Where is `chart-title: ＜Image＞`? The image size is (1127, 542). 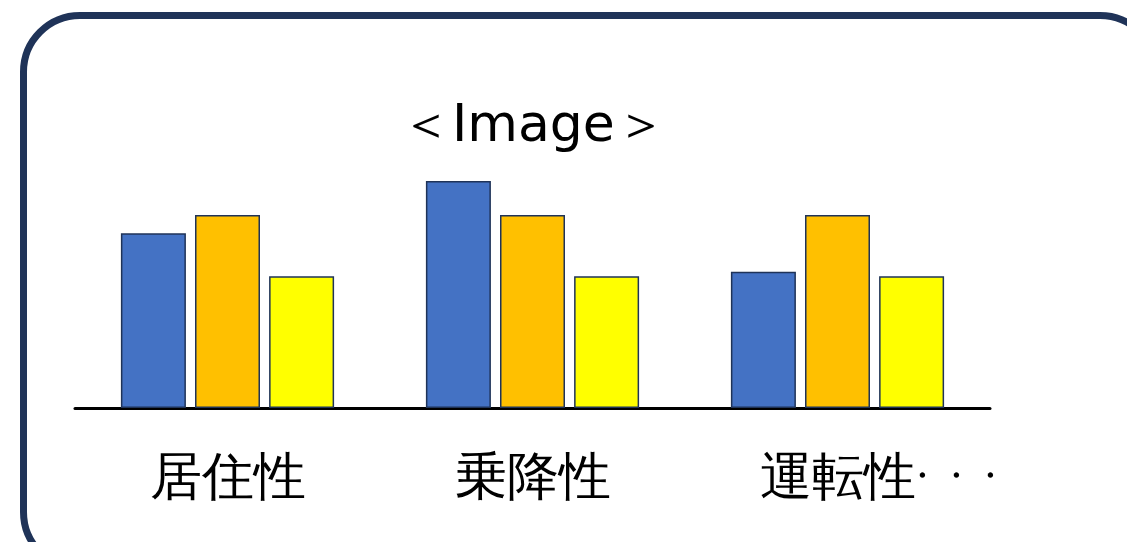 chart-title: ＜Image＞ is located at coordinates (533, 123).